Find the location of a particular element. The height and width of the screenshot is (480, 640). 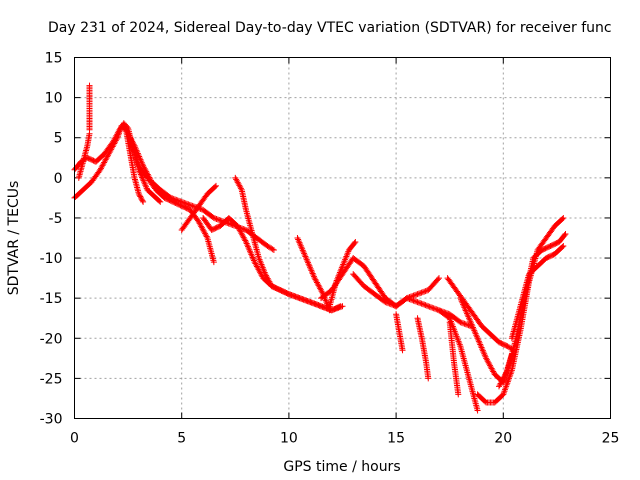

x-tick-label: 20 is located at coordinates (503, 439).